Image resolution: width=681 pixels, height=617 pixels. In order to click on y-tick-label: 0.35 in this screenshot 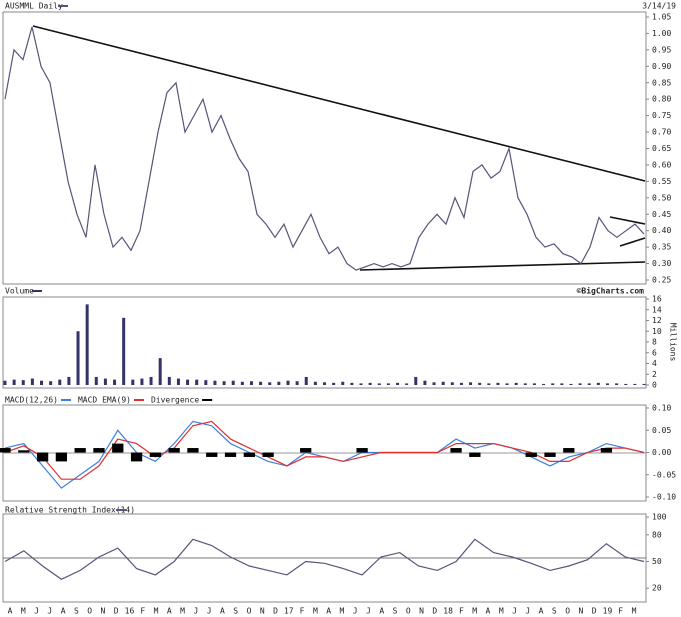, I will do `click(661, 247)`.